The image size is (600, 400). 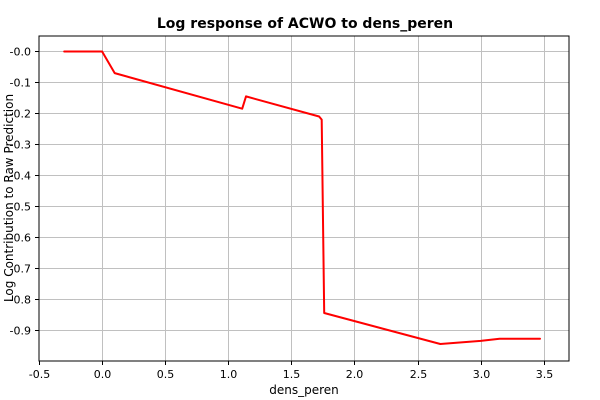 I want to click on y-tick-label: -0.5, so click(x=20, y=207).